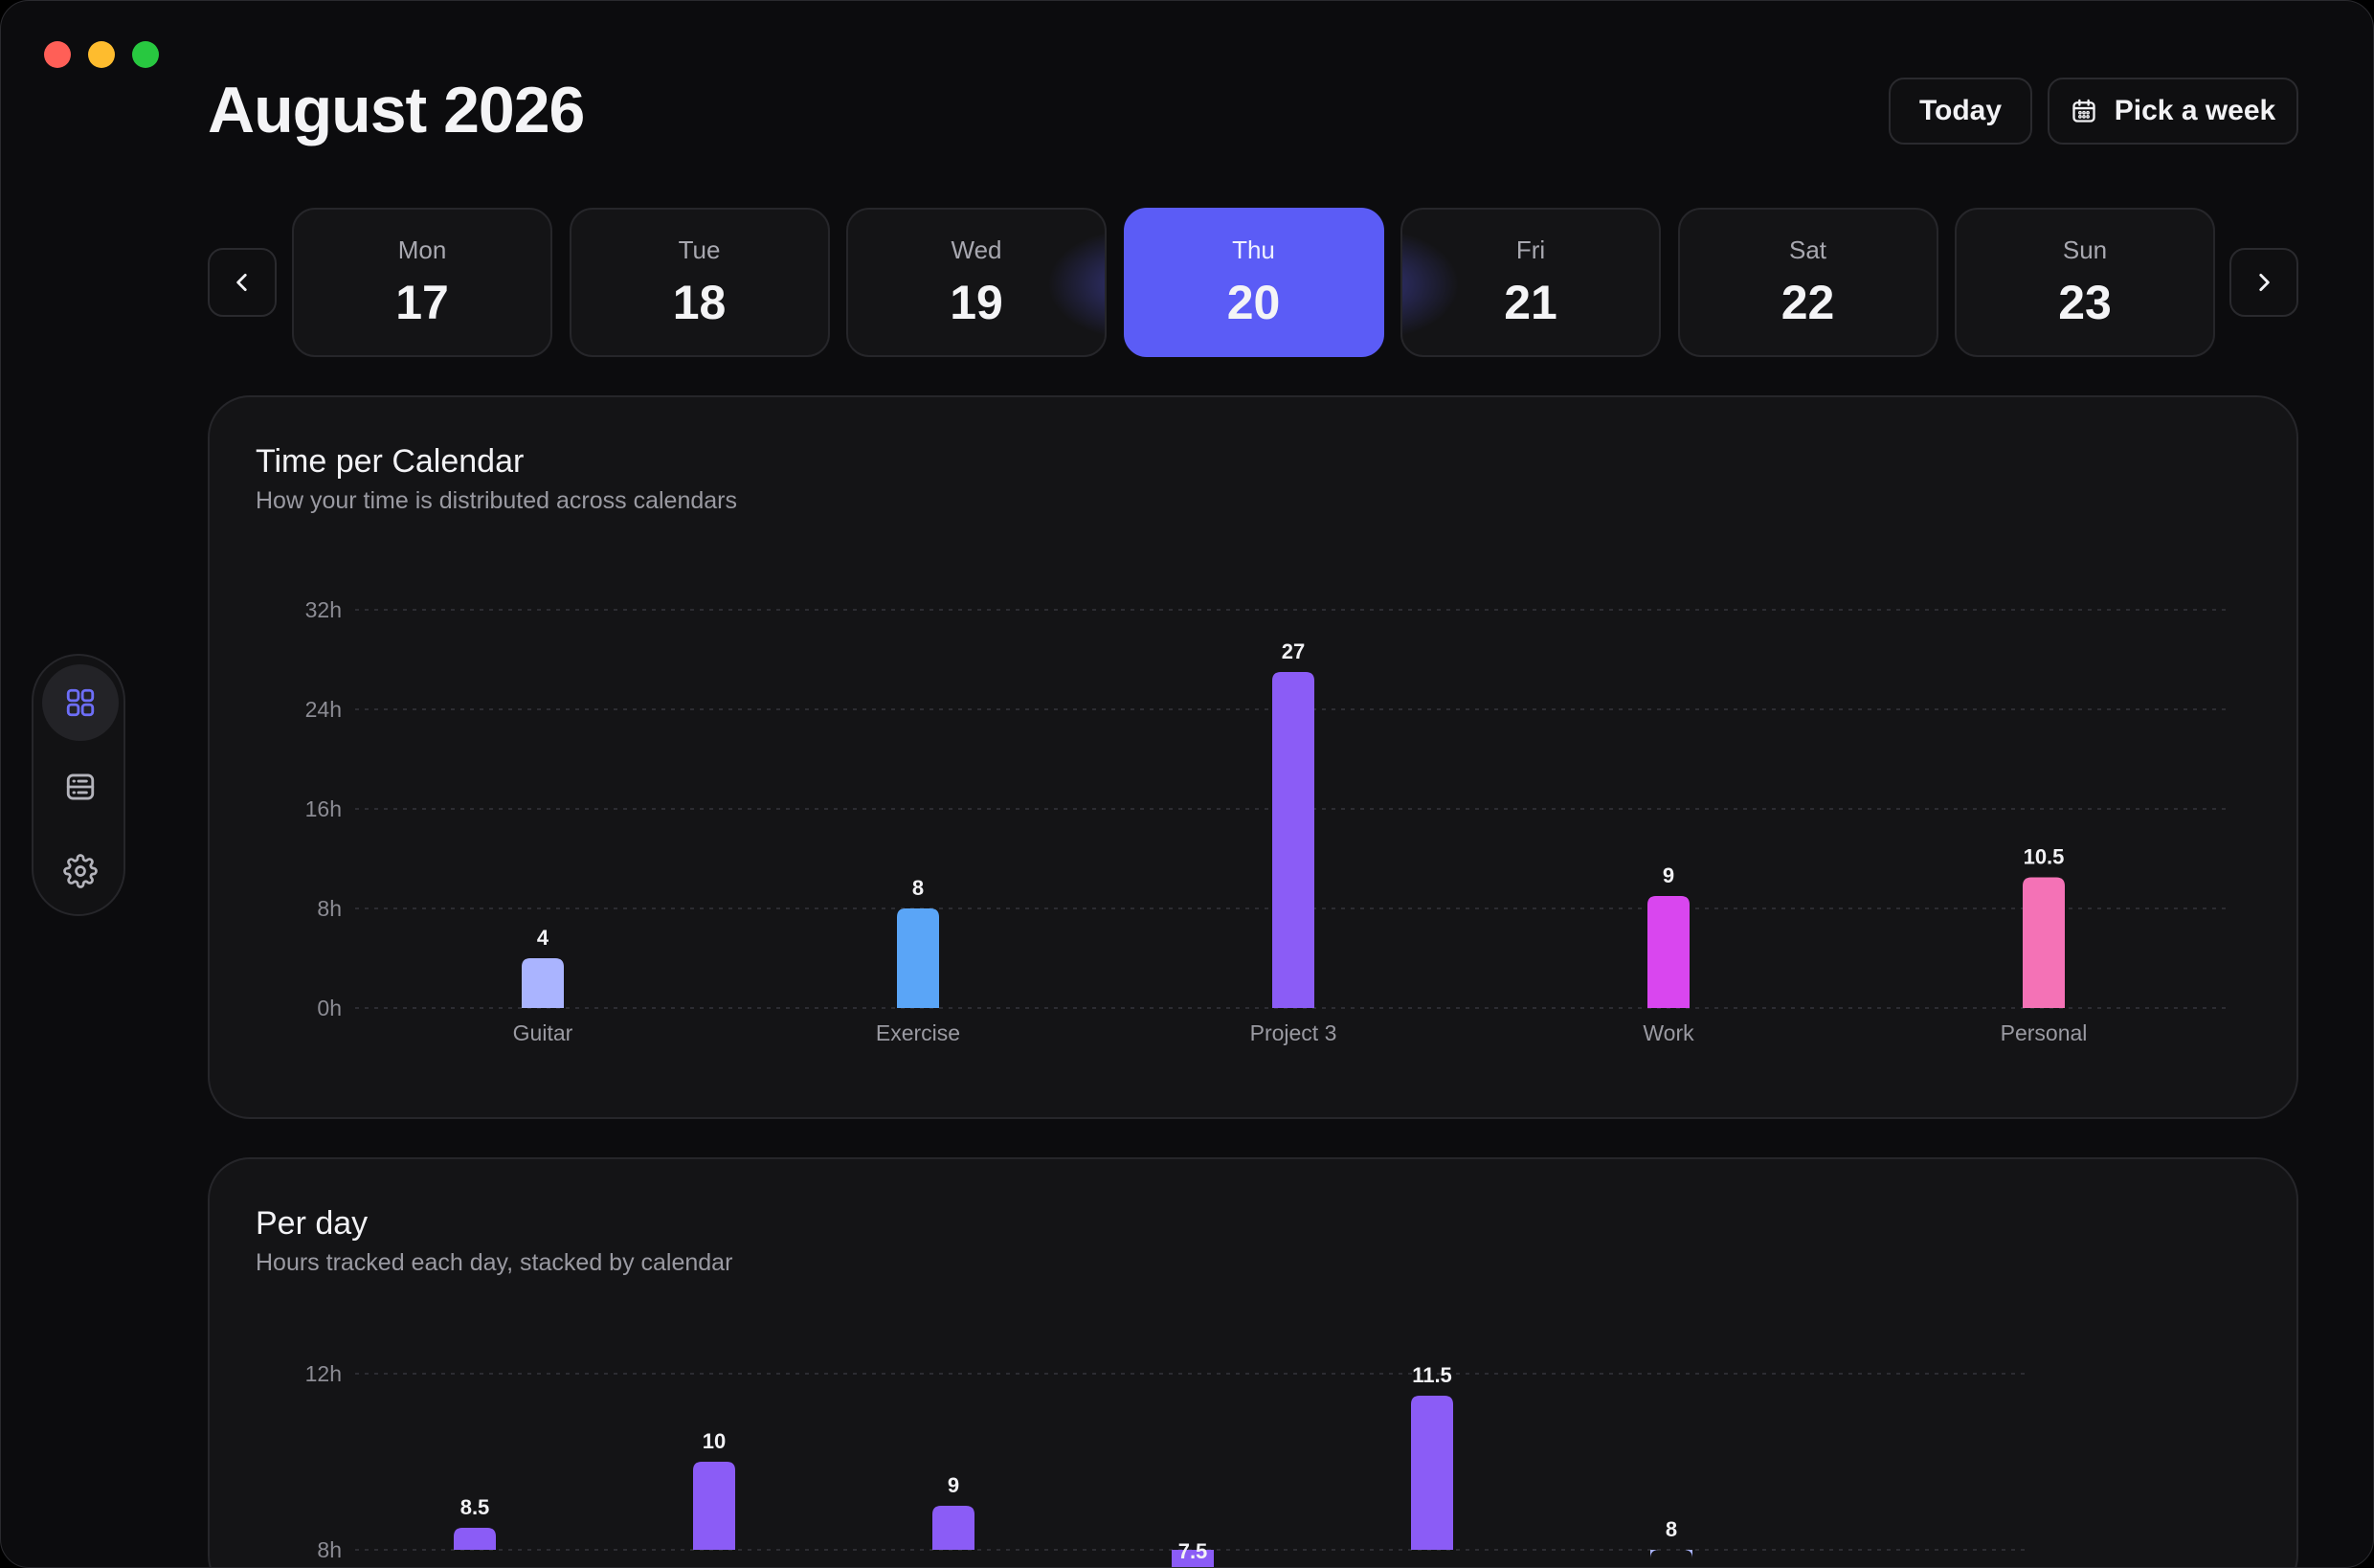 The height and width of the screenshot is (1568, 2374). I want to click on day-number: 21, so click(1530, 302).